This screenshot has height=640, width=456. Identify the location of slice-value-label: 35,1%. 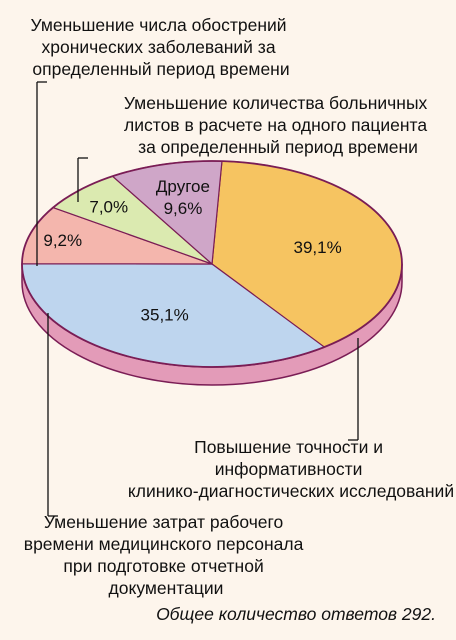
(165, 315).